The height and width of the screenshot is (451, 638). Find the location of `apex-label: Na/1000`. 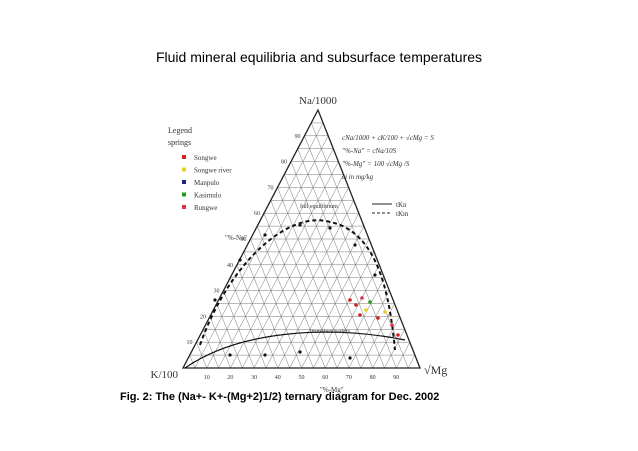

apex-label: Na/1000 is located at coordinates (318, 101).